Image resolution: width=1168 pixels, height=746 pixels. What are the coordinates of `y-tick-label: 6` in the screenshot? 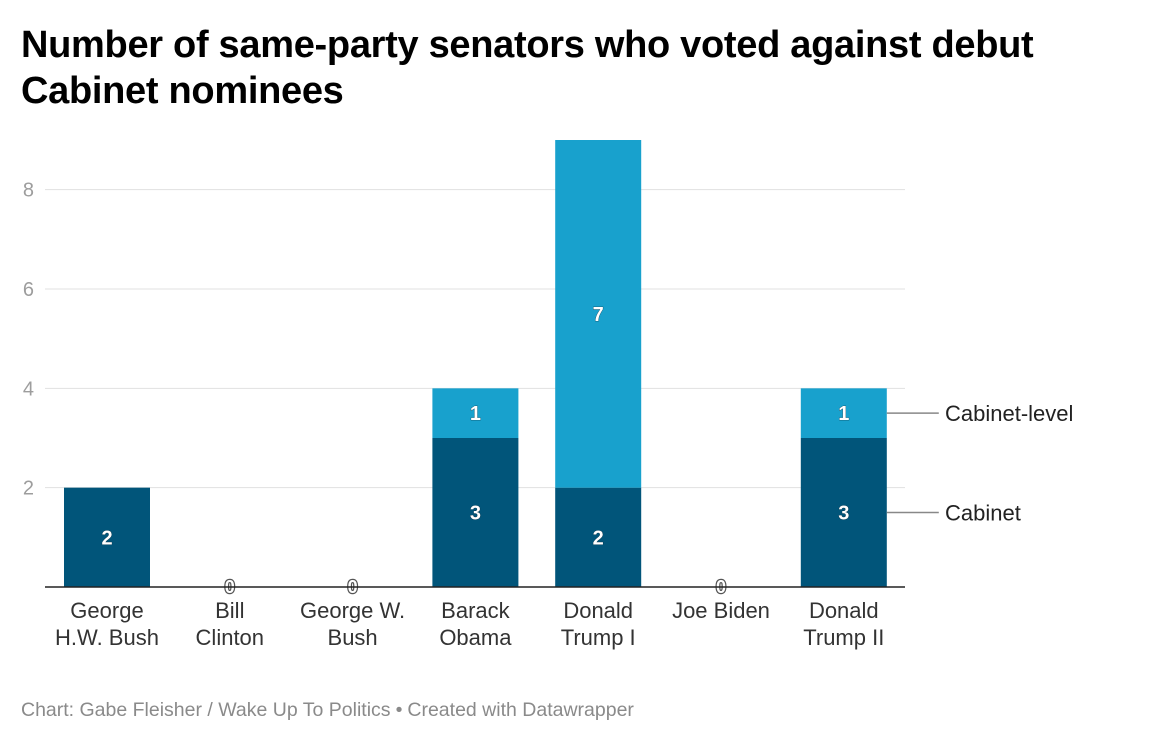 It's located at (28, 290).